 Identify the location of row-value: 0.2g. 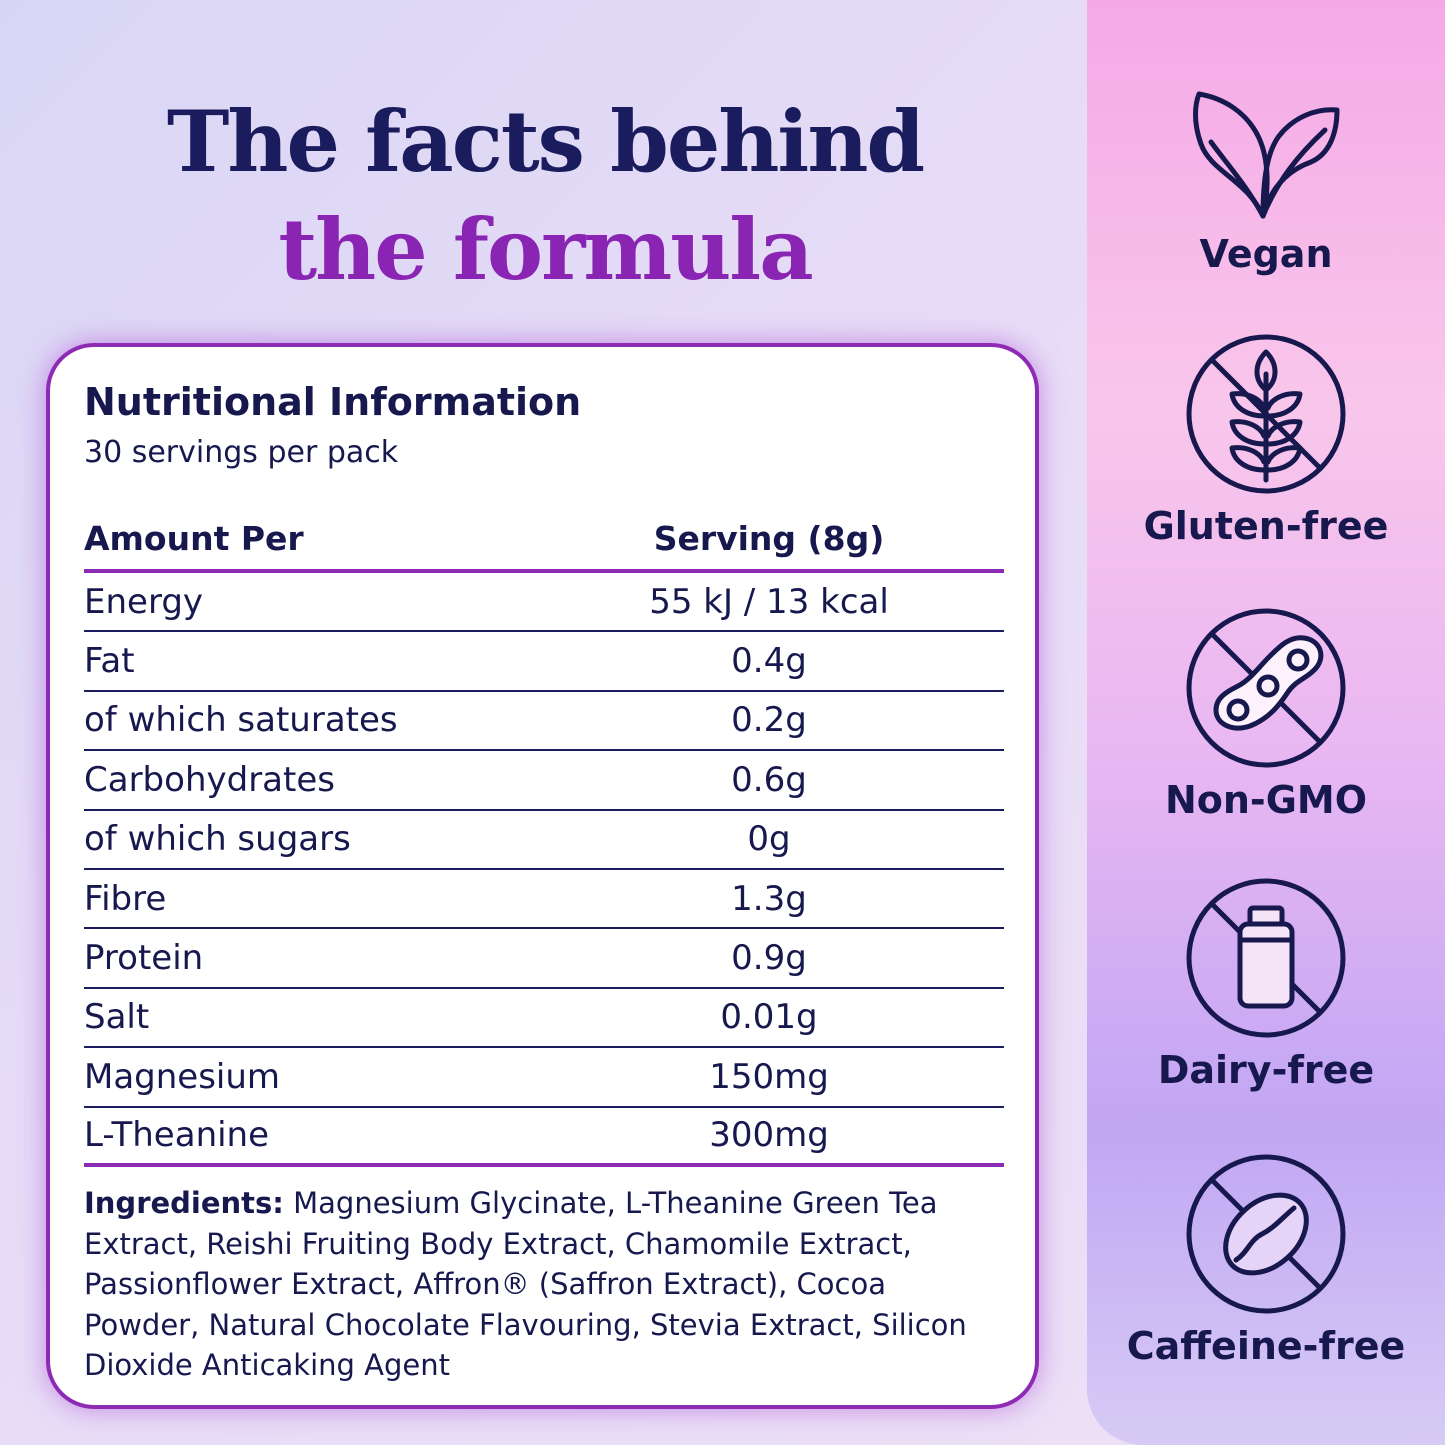
(769, 720).